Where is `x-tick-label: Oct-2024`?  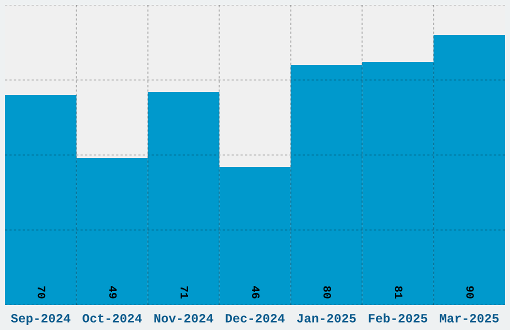
x-tick-label: Oct-2024 is located at coordinates (112, 318).